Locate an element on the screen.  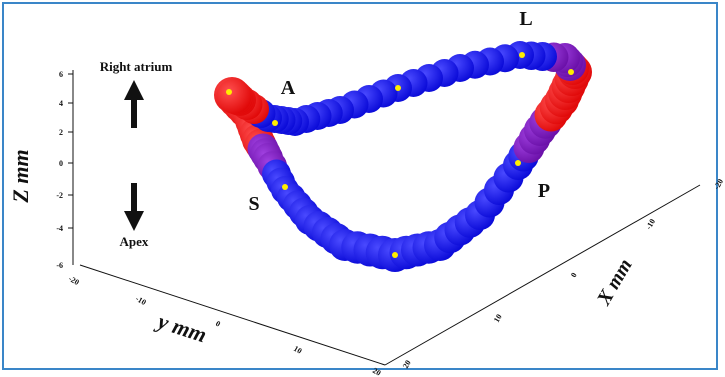
z-tick-label: 2 is located at coordinates (61, 132).